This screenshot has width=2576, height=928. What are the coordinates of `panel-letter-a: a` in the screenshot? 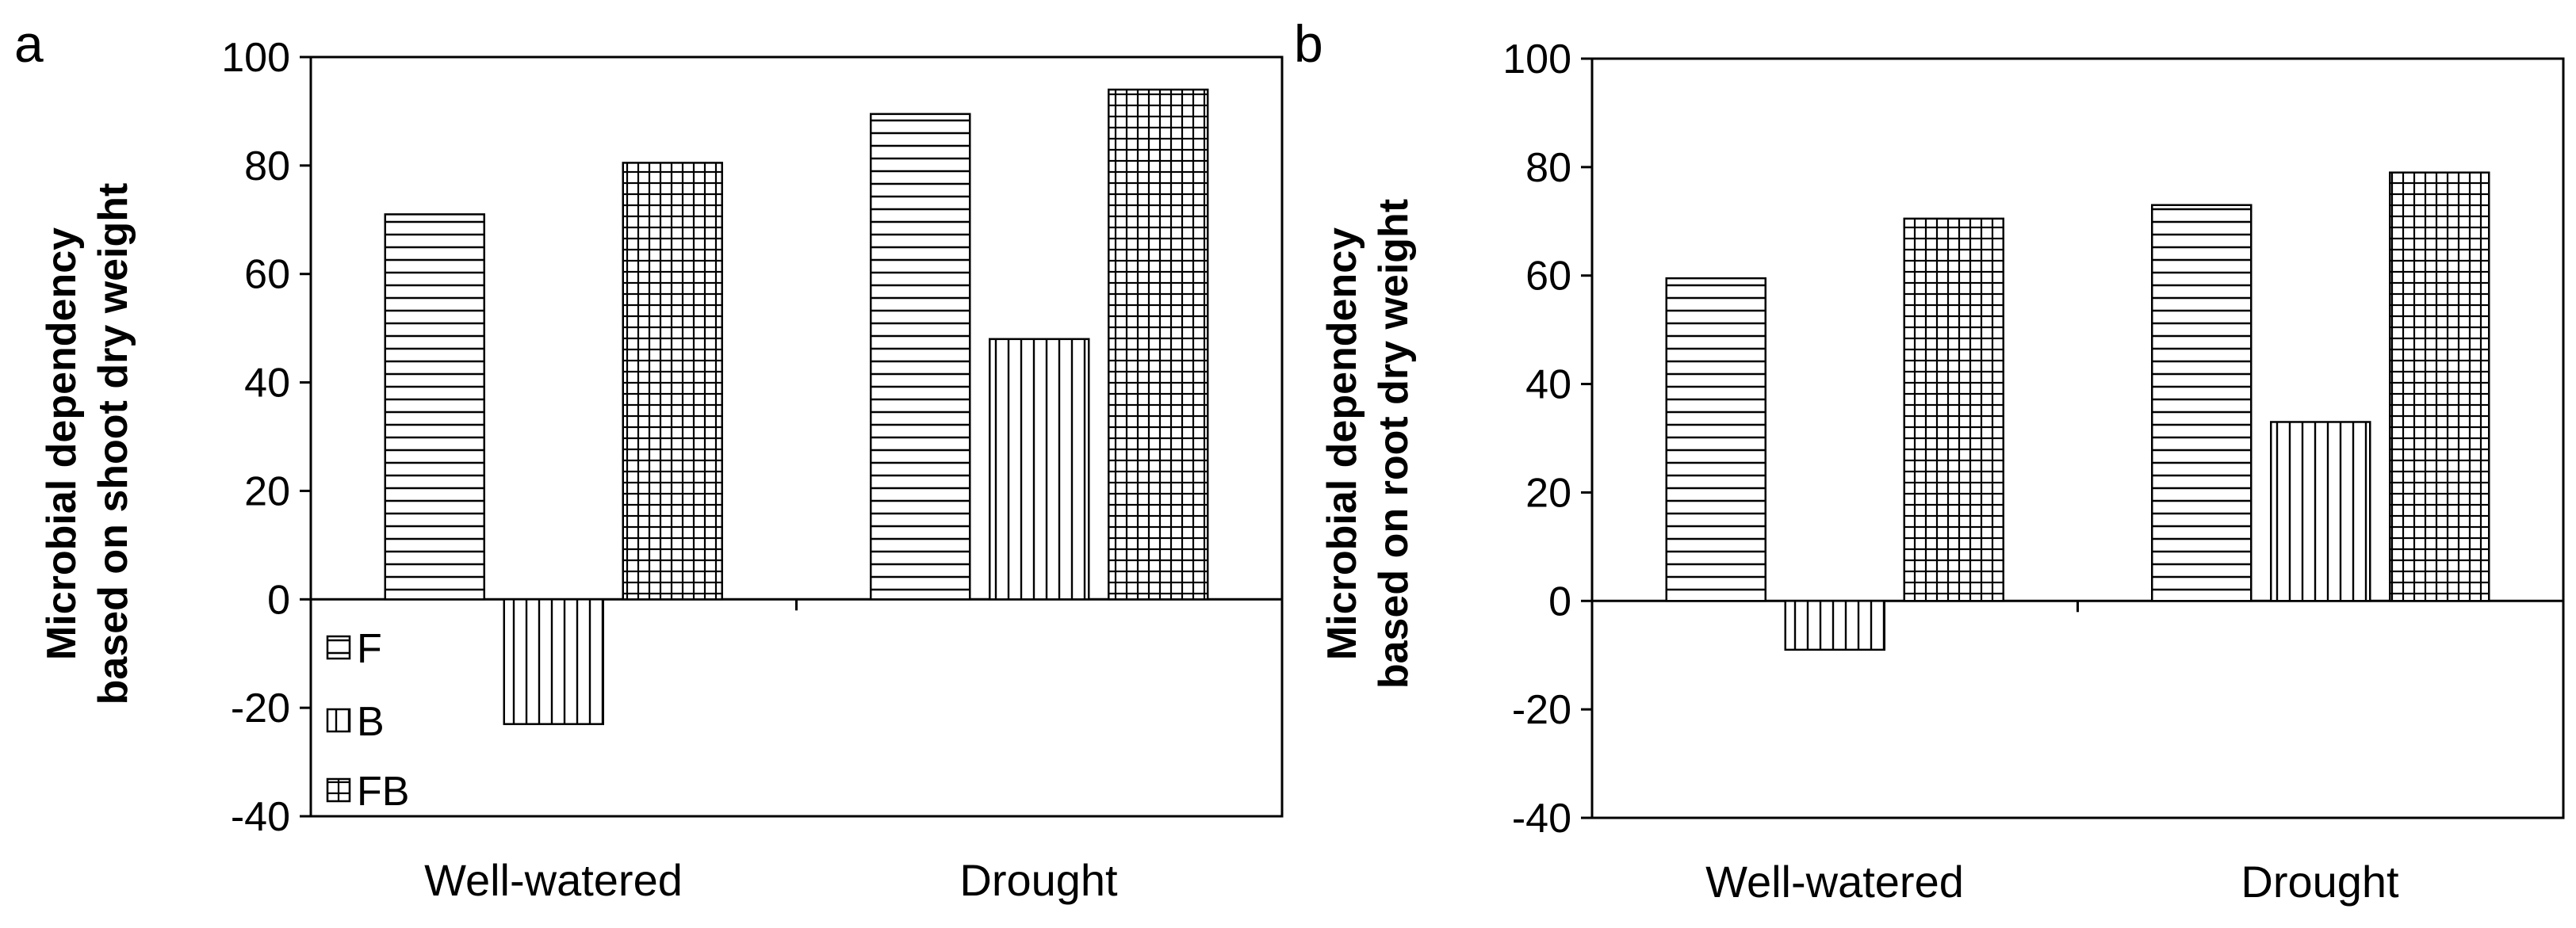 It's located at (29, 43).